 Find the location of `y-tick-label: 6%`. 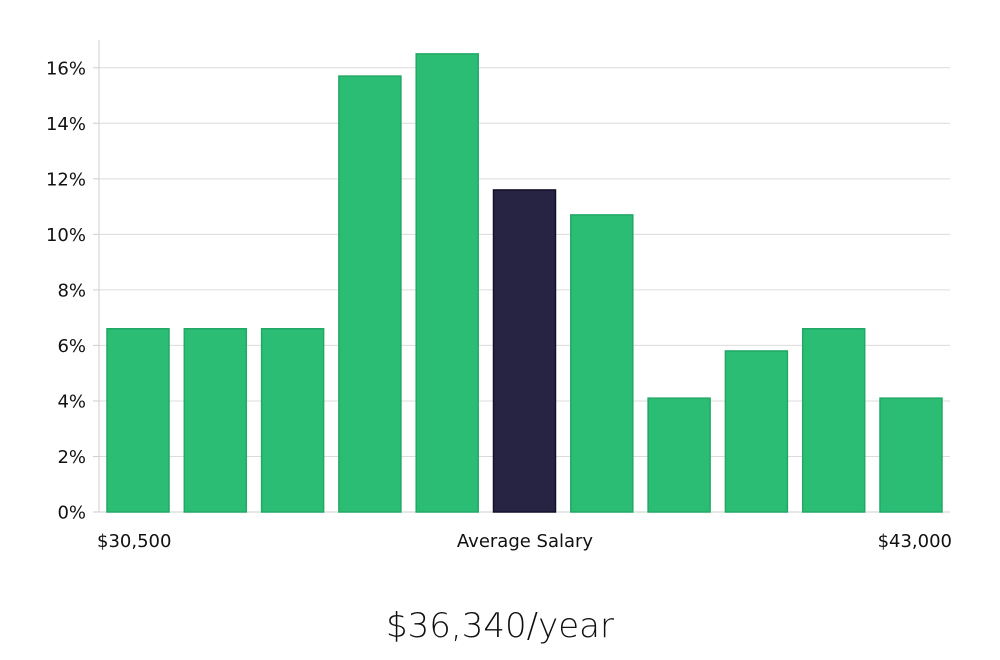

y-tick-label: 6% is located at coordinates (71, 346).